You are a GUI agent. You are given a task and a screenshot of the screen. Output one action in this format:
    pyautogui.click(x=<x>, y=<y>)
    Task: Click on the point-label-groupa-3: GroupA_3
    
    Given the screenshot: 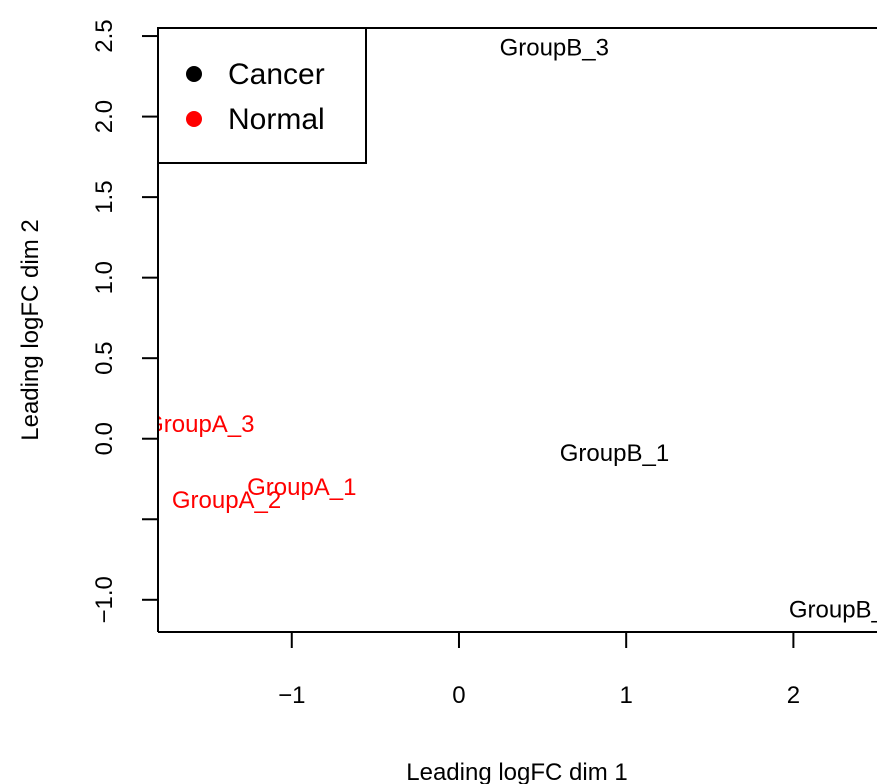 What is the action you would take?
    pyautogui.click(x=199, y=424)
    